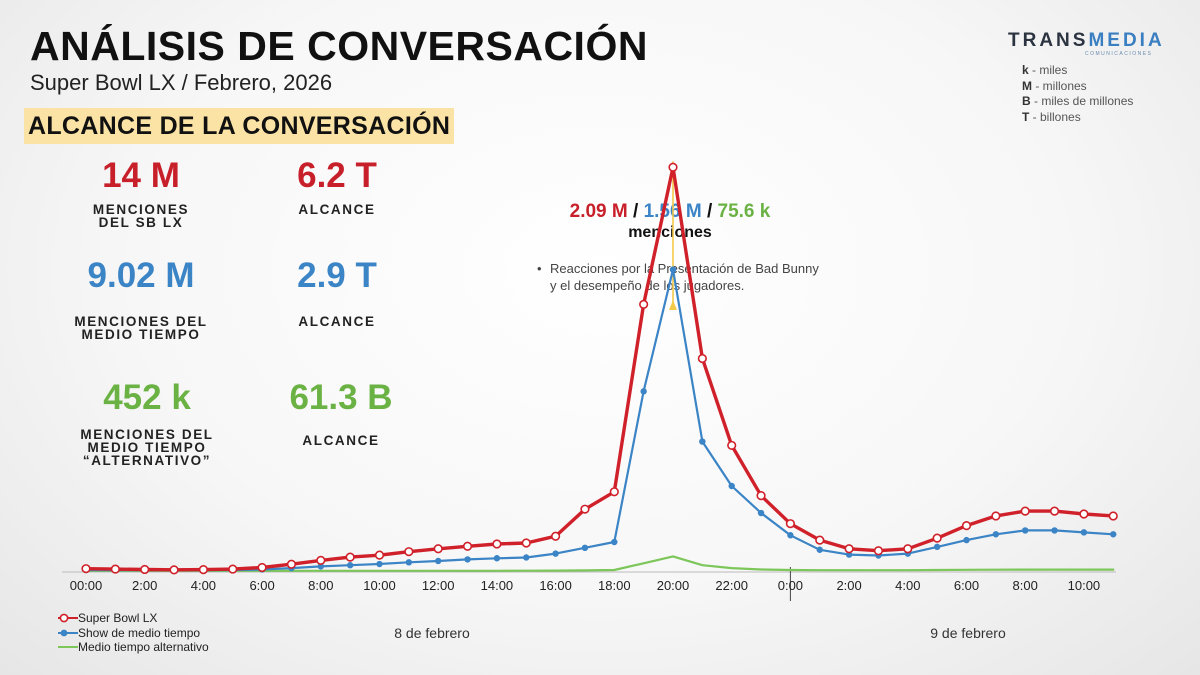 Image resolution: width=1200 pixels, height=675 pixels. I want to click on legend-swatch-halftime, so click(68, 632).